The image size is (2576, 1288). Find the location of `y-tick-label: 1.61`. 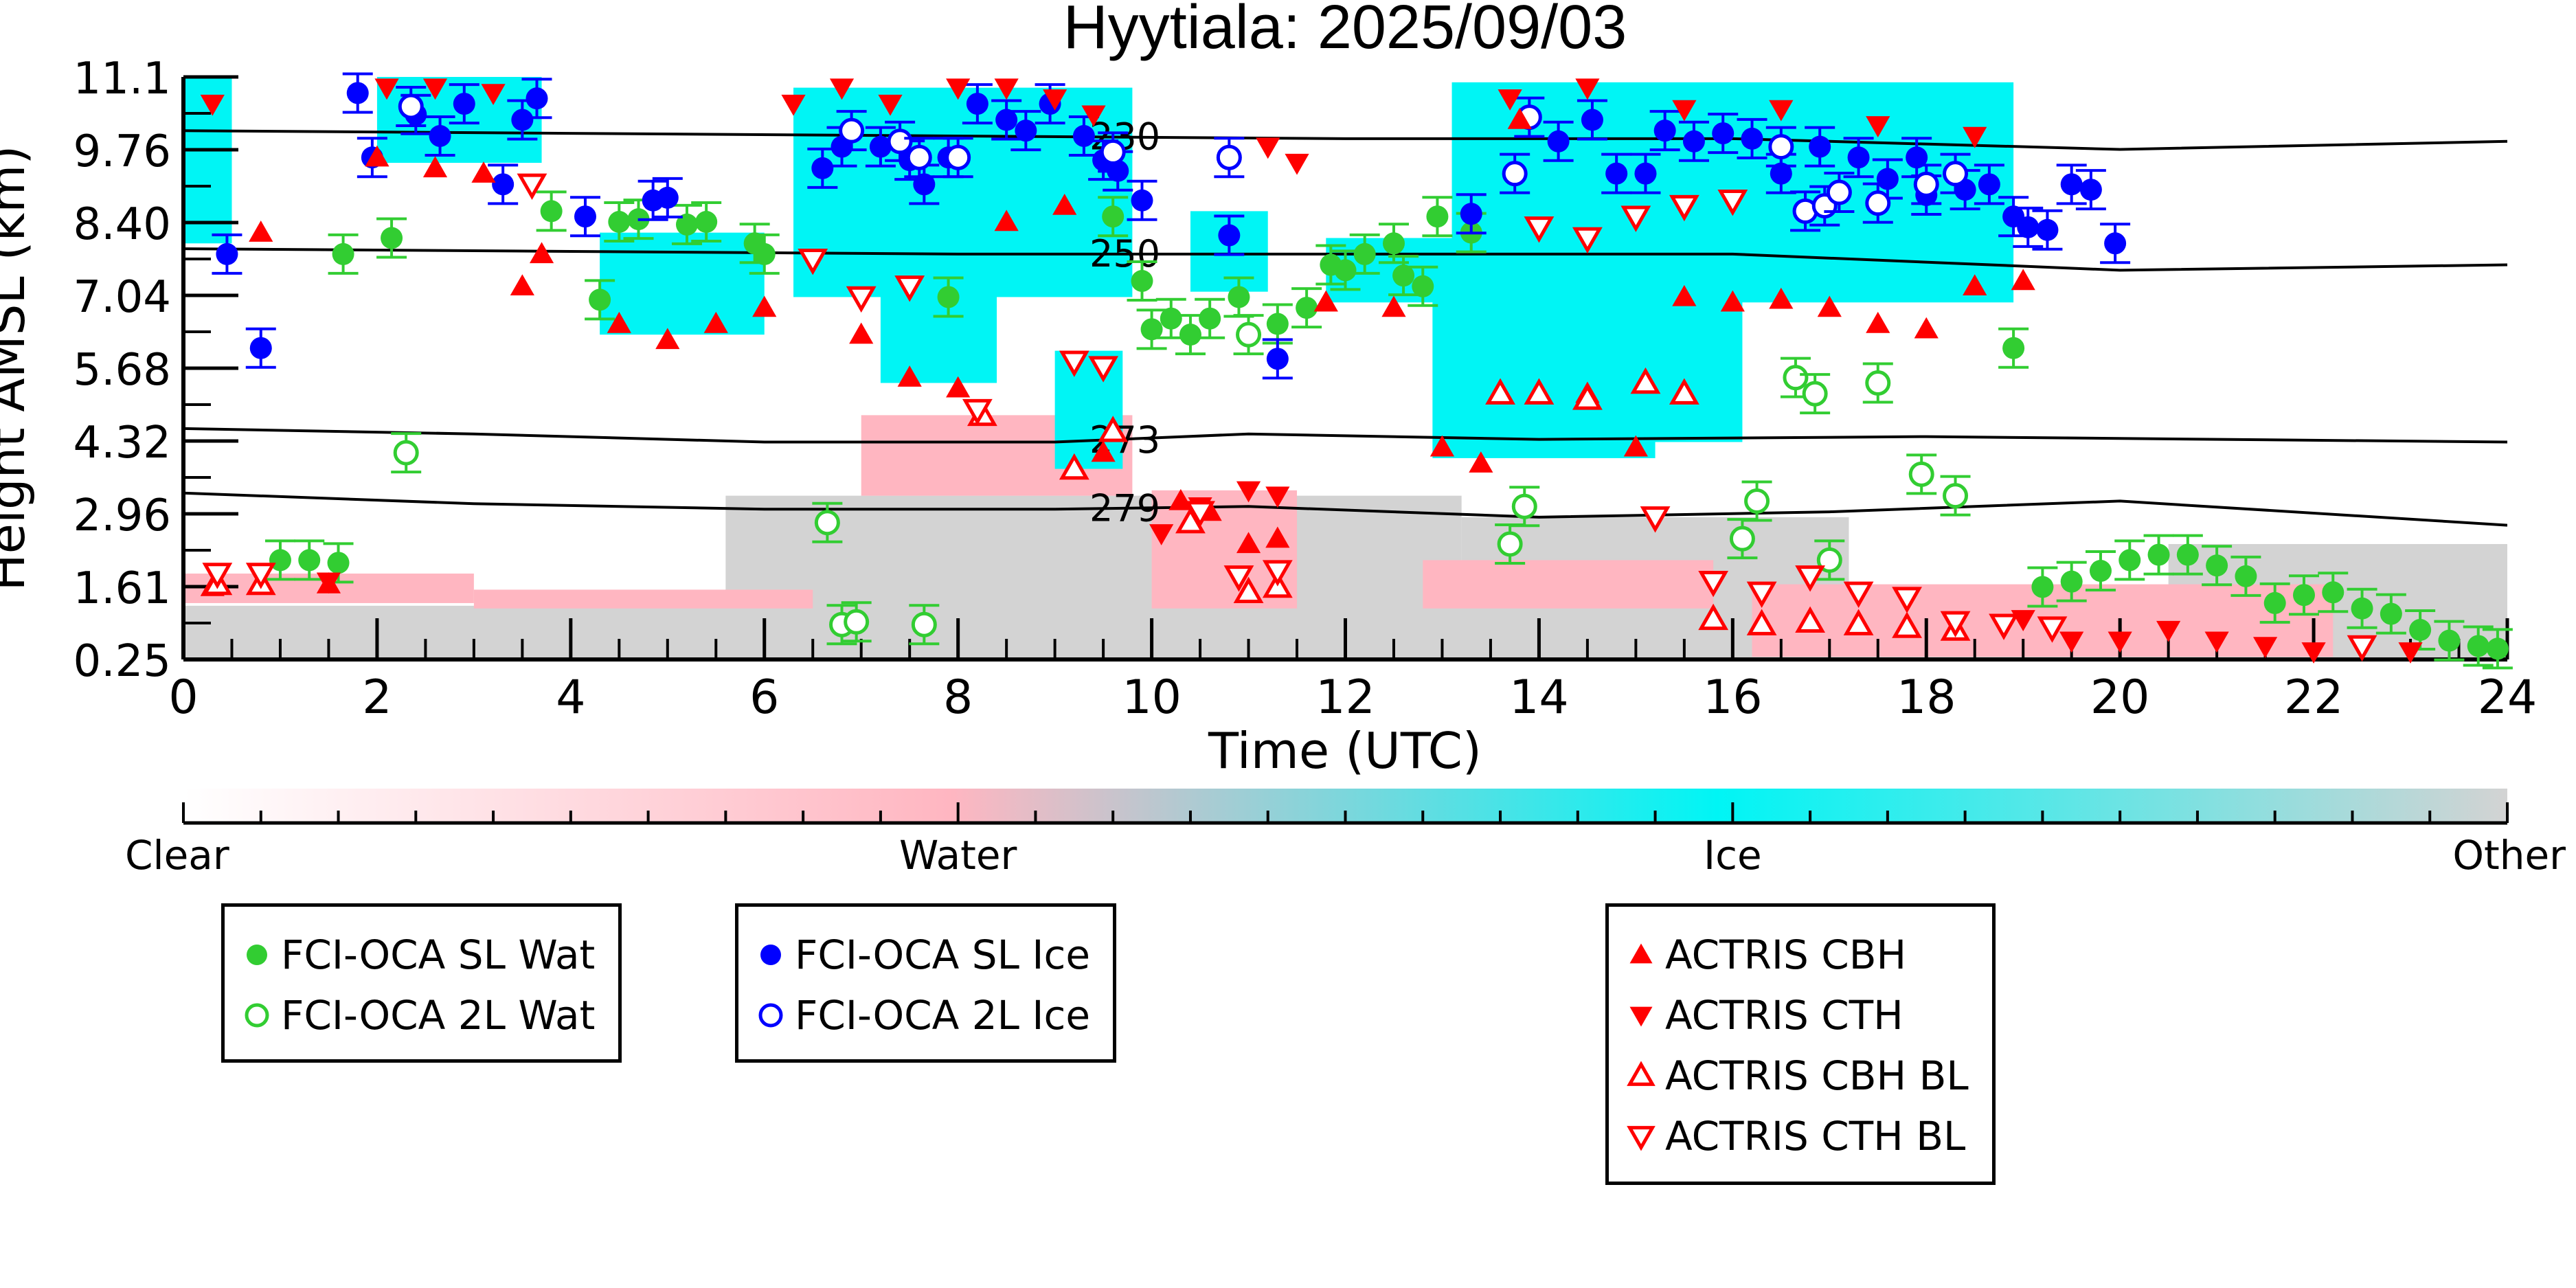

y-tick-label: 1.61 is located at coordinates (123, 588).